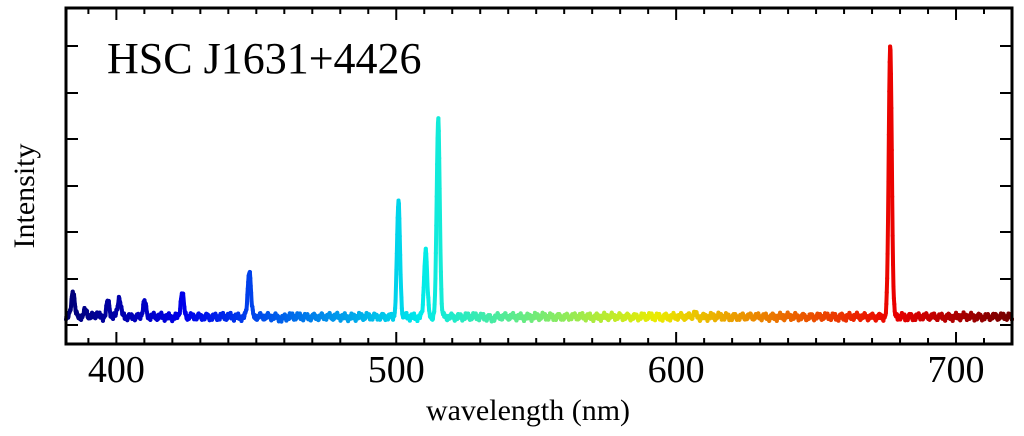 The width and height of the screenshot is (1024, 436). Describe the element at coordinates (396, 370) in the screenshot. I see `x-tick-label: 500` at that location.